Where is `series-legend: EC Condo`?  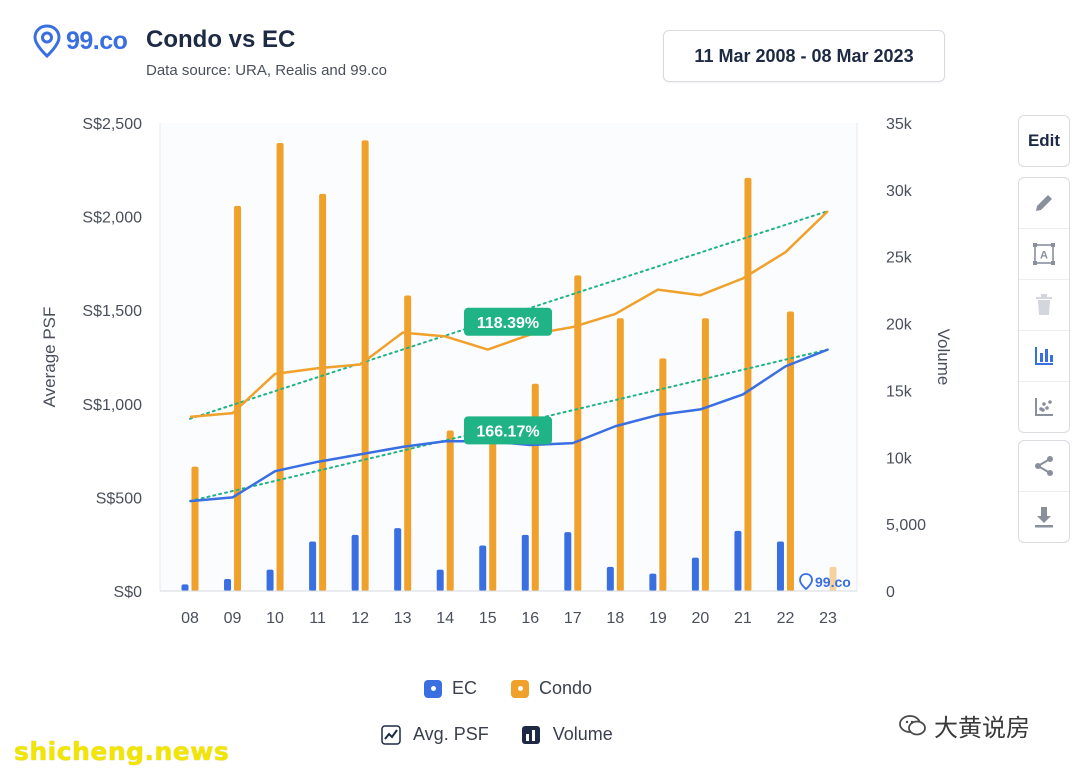
series-legend: EC Condo is located at coordinates (508, 688).